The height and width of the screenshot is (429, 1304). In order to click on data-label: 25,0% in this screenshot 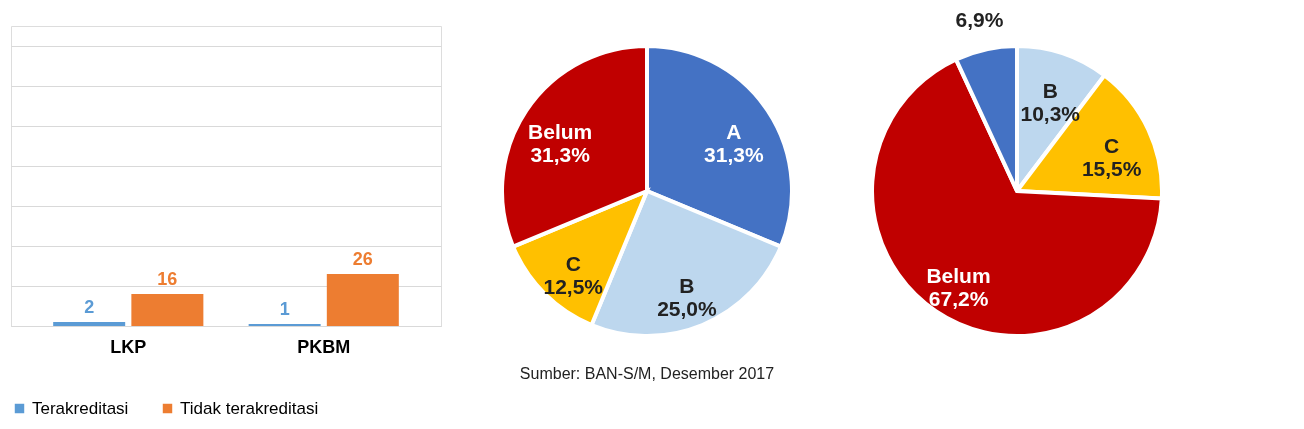, I will do `click(687, 309)`.